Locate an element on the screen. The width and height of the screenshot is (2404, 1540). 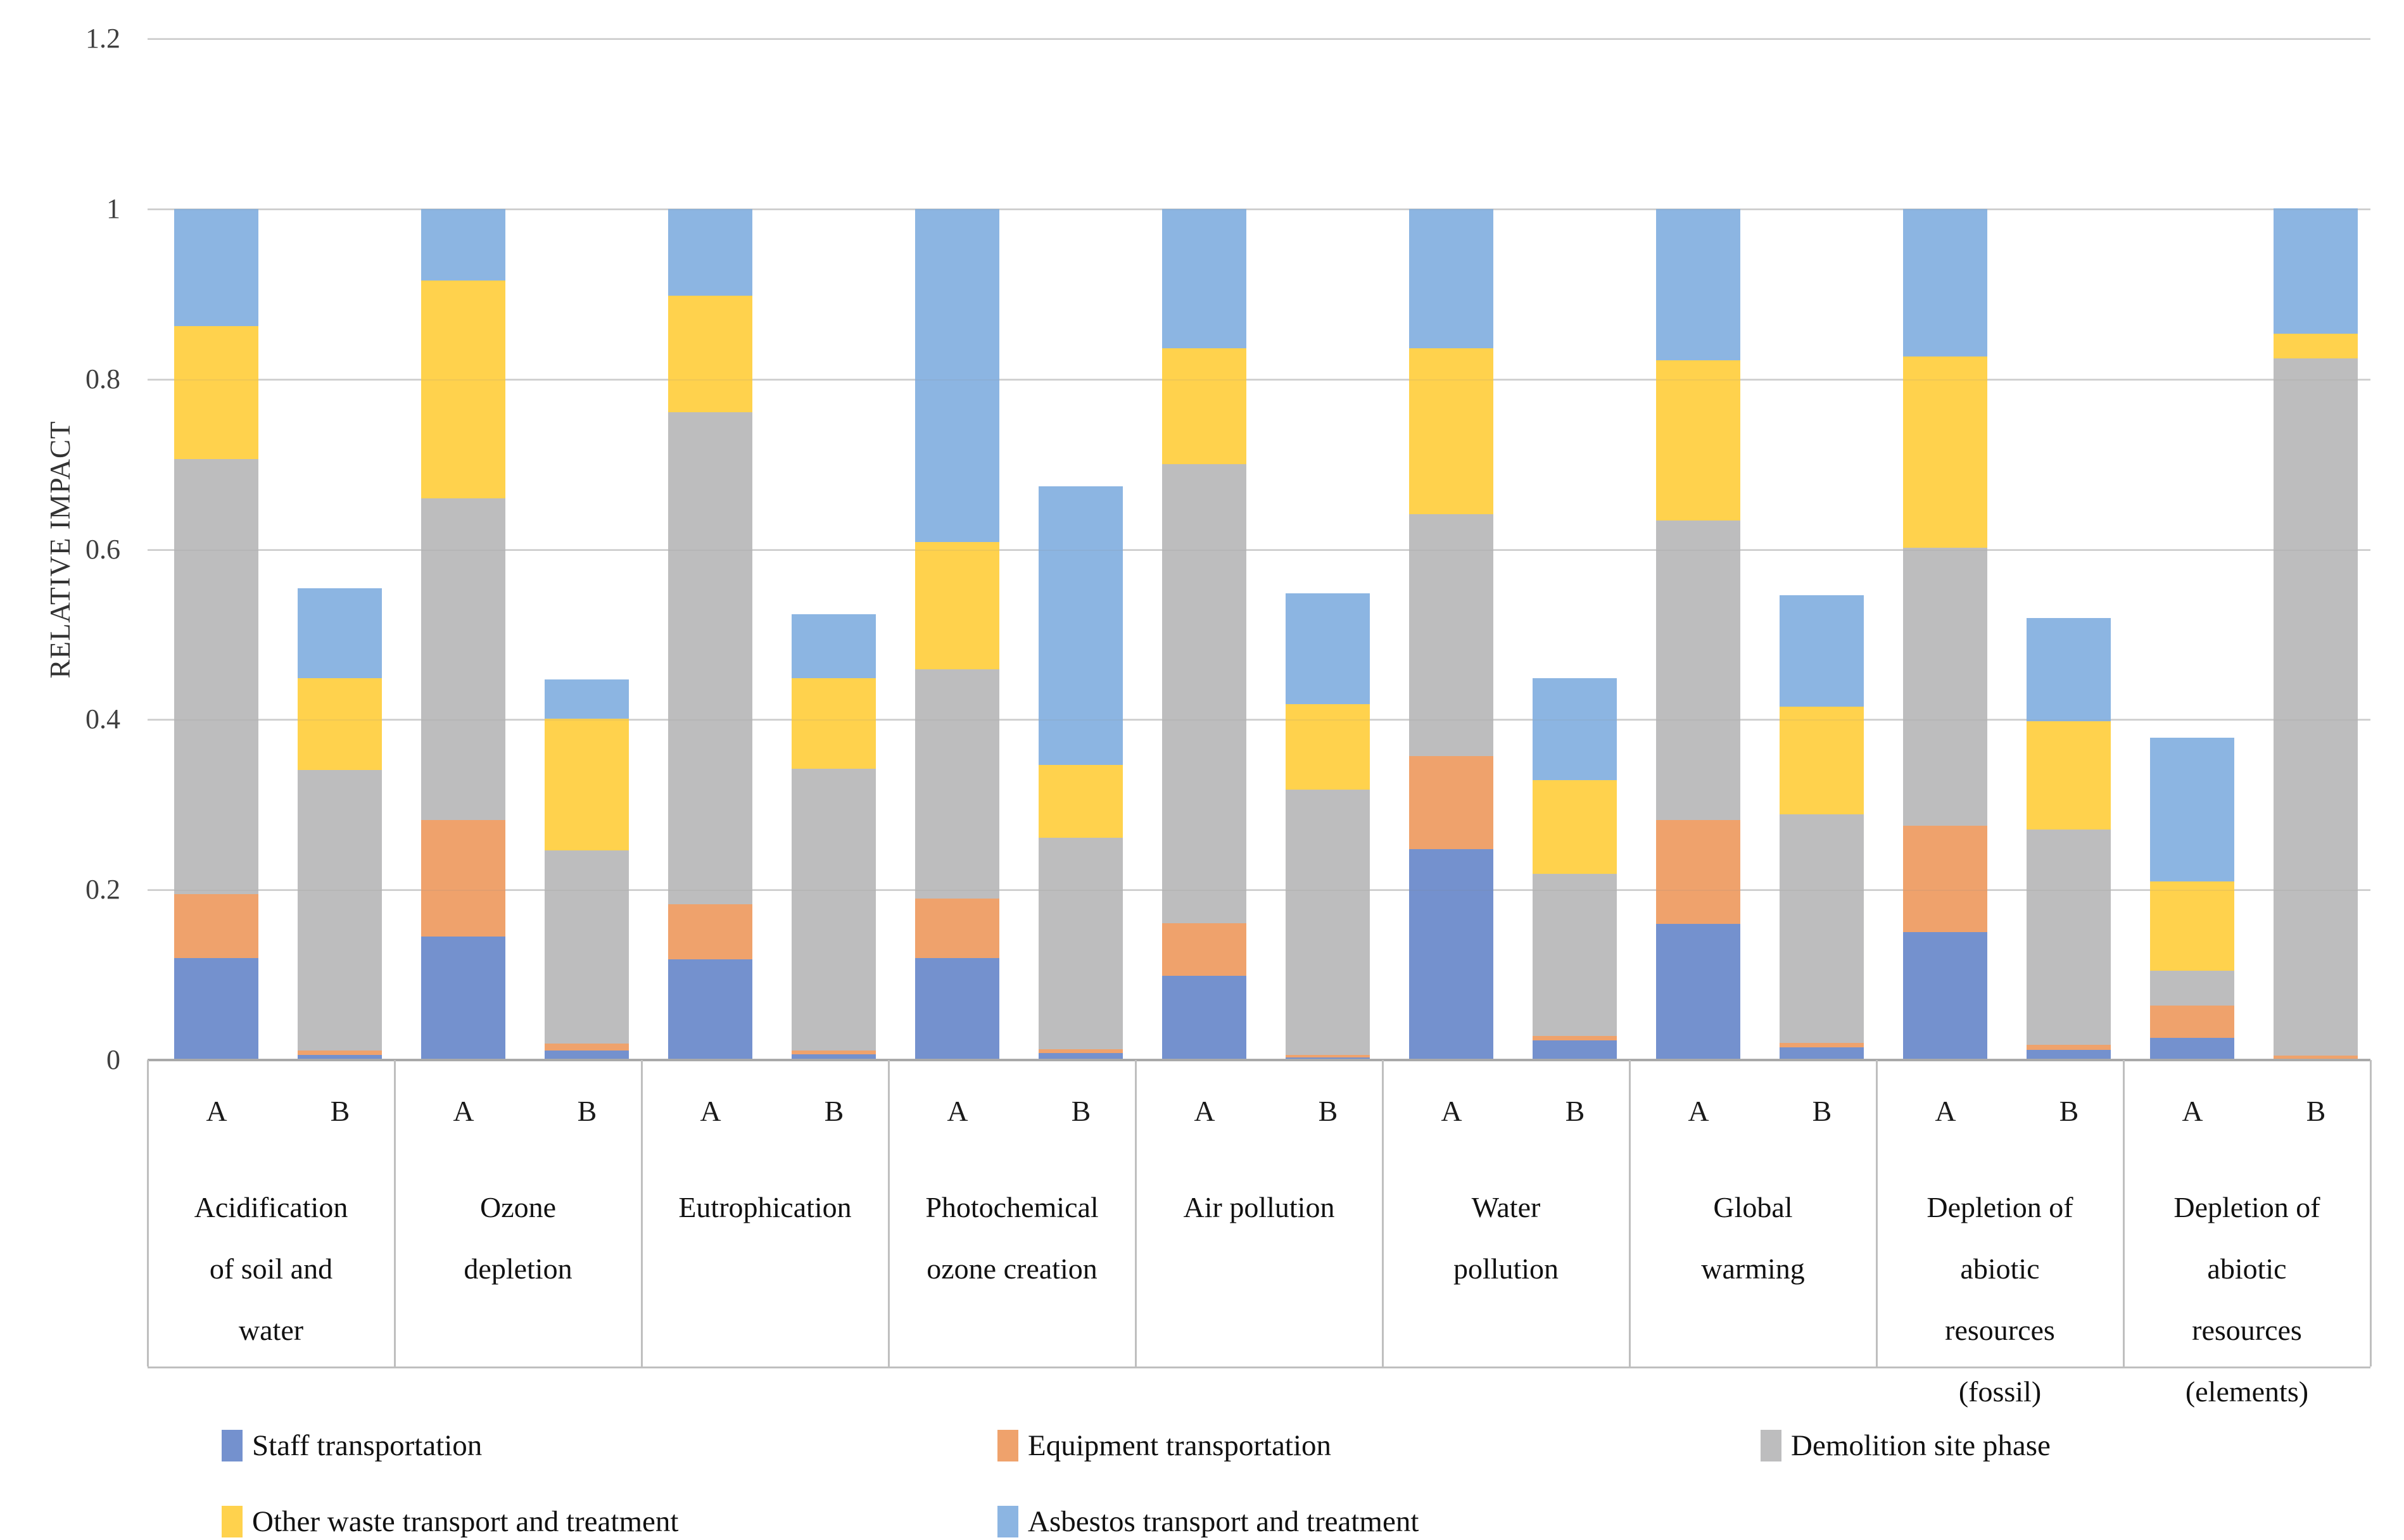
y-tick-label: 0.2 is located at coordinates (102, 890).